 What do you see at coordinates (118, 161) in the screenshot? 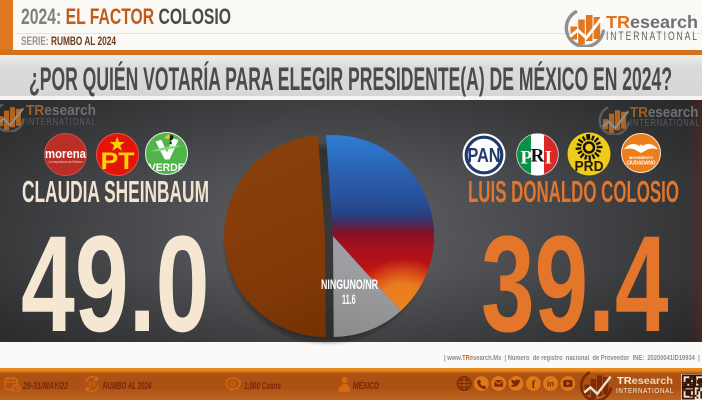
I see `svg-text: PT` at bounding box center [118, 161].